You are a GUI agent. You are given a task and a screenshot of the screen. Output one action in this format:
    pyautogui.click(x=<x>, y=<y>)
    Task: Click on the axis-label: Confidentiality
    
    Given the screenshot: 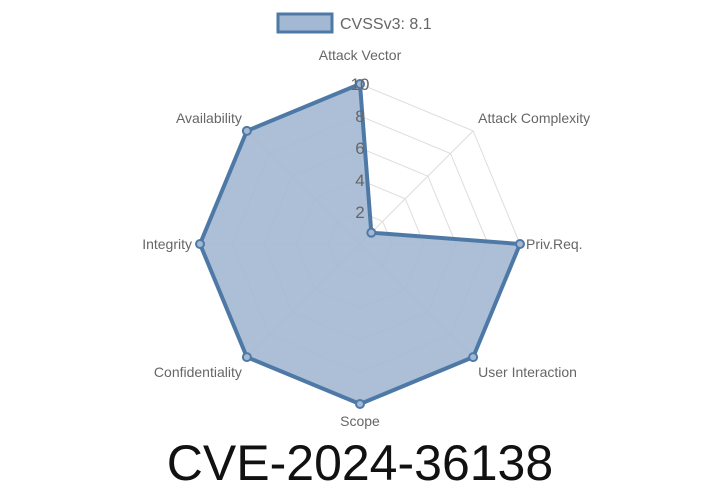 What is the action you would take?
    pyautogui.click(x=198, y=372)
    